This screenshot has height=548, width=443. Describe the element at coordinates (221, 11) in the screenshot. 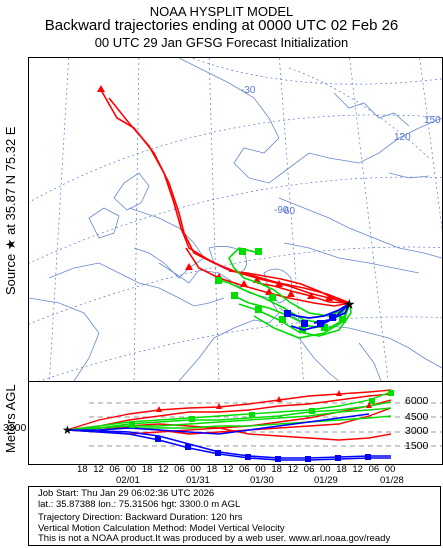

I see `title-line-1: NOAA HYSPLIT MODEL` at that location.